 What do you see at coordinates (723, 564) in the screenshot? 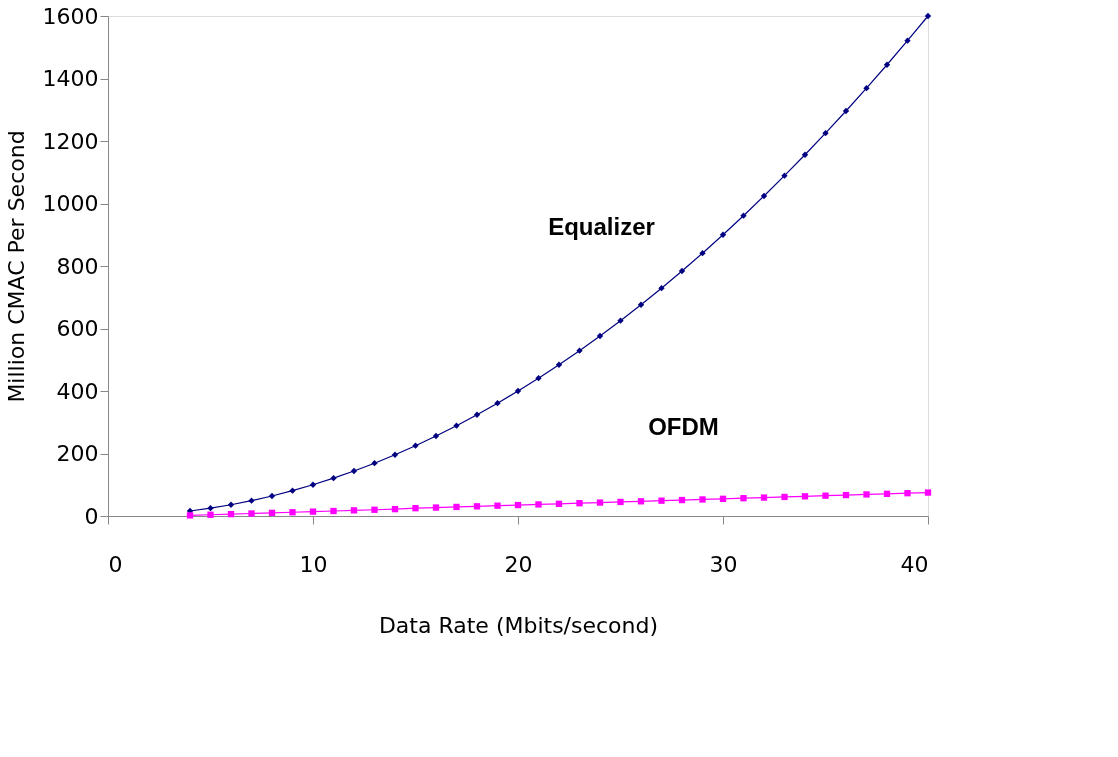
I see `x-tick-label: 30` at bounding box center [723, 564].